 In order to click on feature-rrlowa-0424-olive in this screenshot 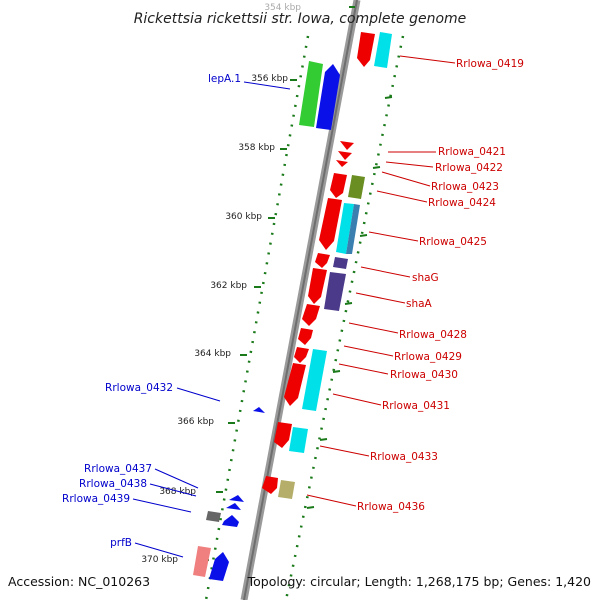, I will do `click(356, 187)`.